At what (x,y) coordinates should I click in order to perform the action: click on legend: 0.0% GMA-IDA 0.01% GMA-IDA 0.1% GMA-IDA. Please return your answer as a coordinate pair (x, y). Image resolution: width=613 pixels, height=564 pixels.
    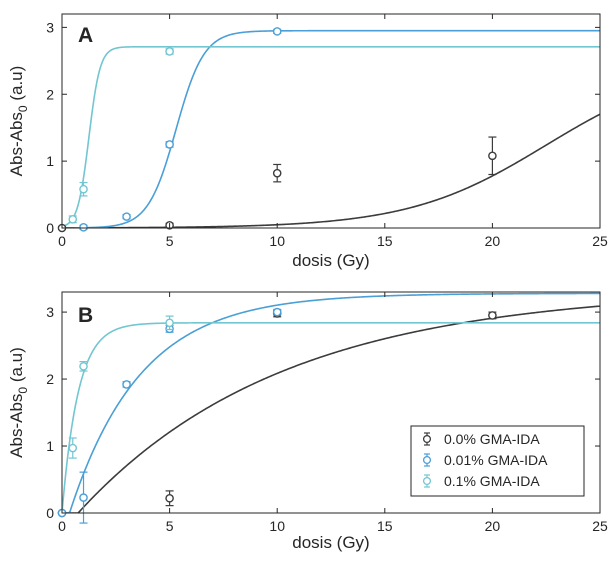
    Looking at the image, I should click on (497, 461).